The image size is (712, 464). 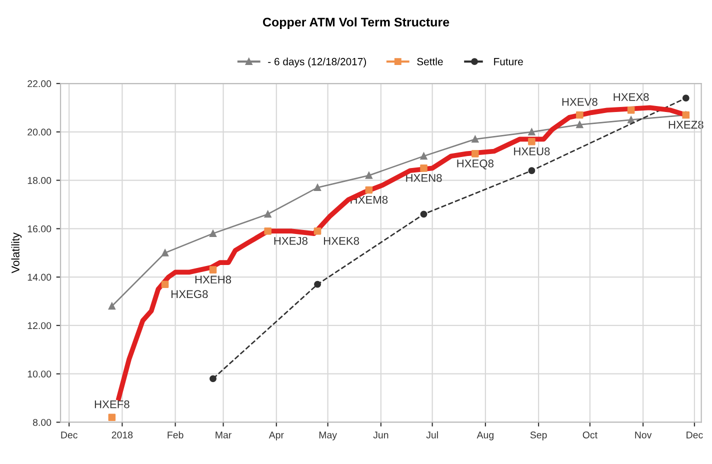 What do you see at coordinates (224, 435) in the screenshot?
I see `x-tick-label: Mar` at bounding box center [224, 435].